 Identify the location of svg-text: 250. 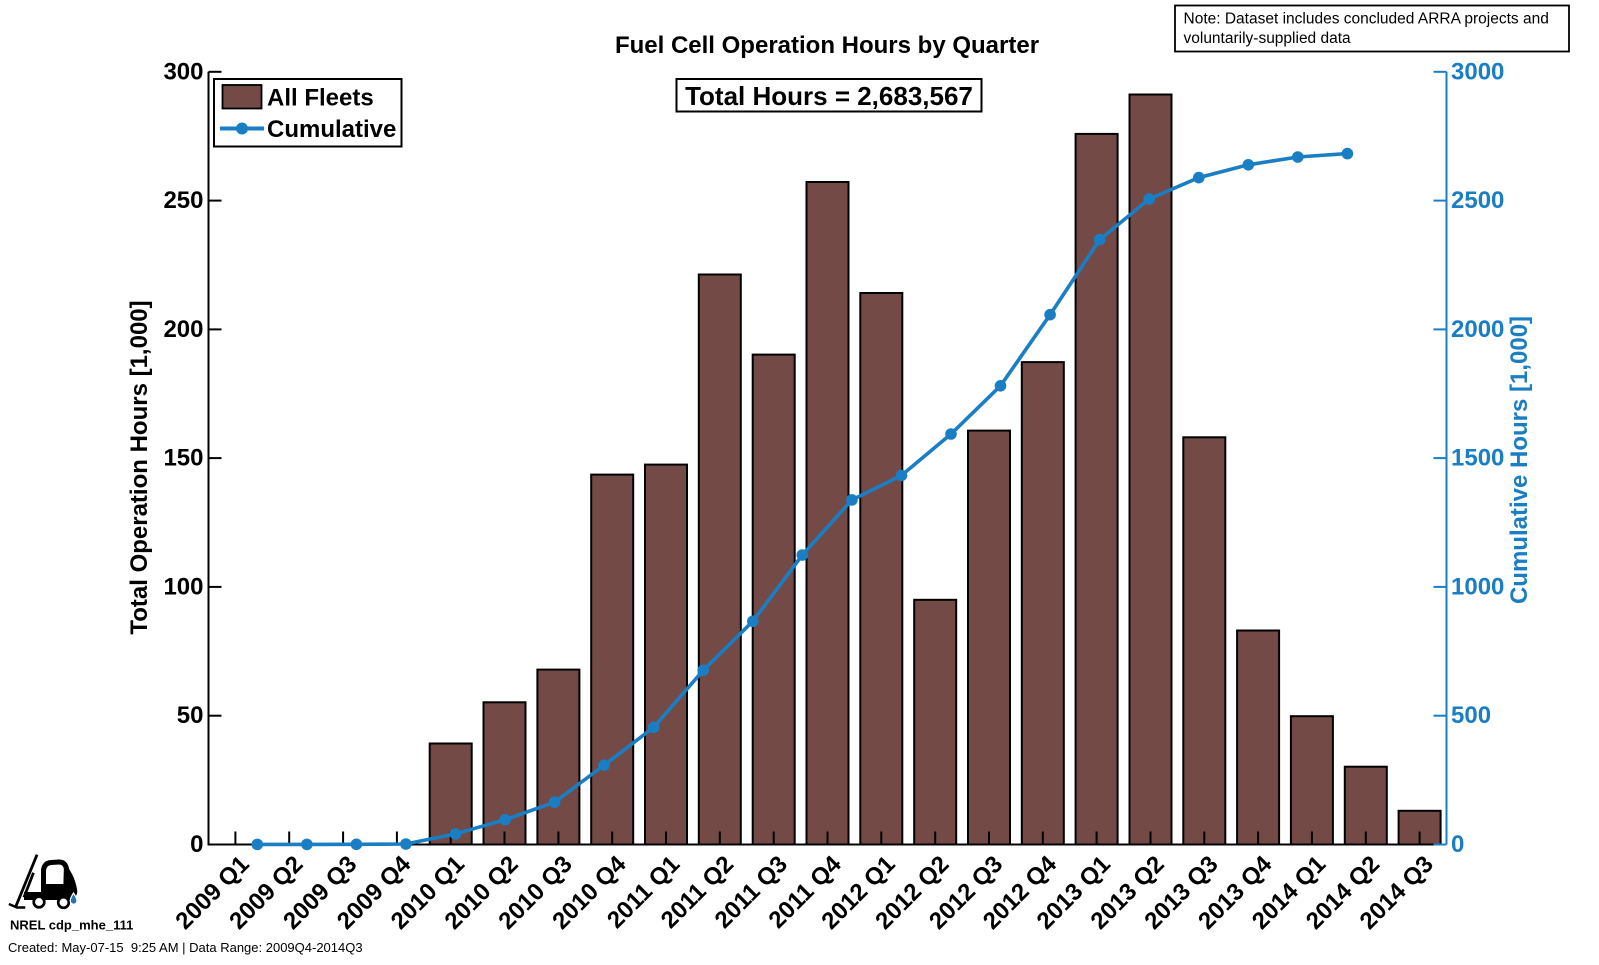
(183, 200).